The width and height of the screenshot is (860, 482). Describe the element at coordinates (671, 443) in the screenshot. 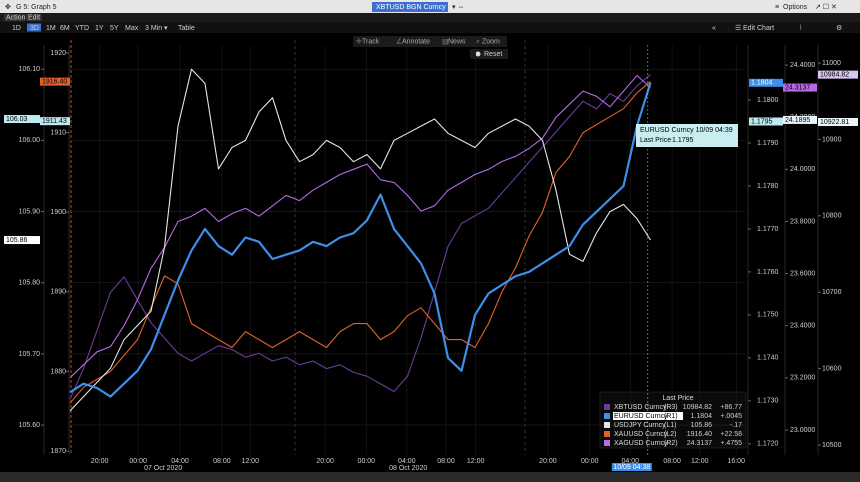

I see `legend-axis: (R2)` at that location.